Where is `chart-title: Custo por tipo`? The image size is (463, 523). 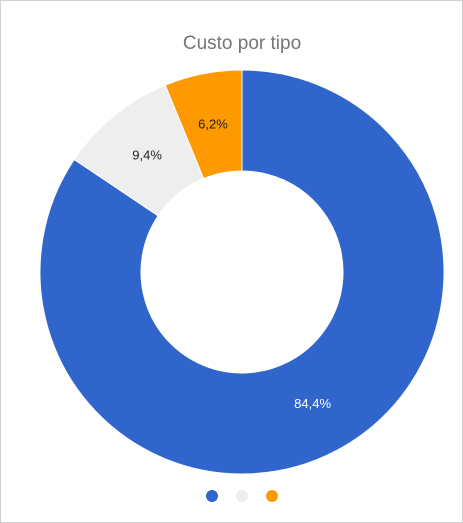 chart-title: Custo por tipo is located at coordinates (242, 43).